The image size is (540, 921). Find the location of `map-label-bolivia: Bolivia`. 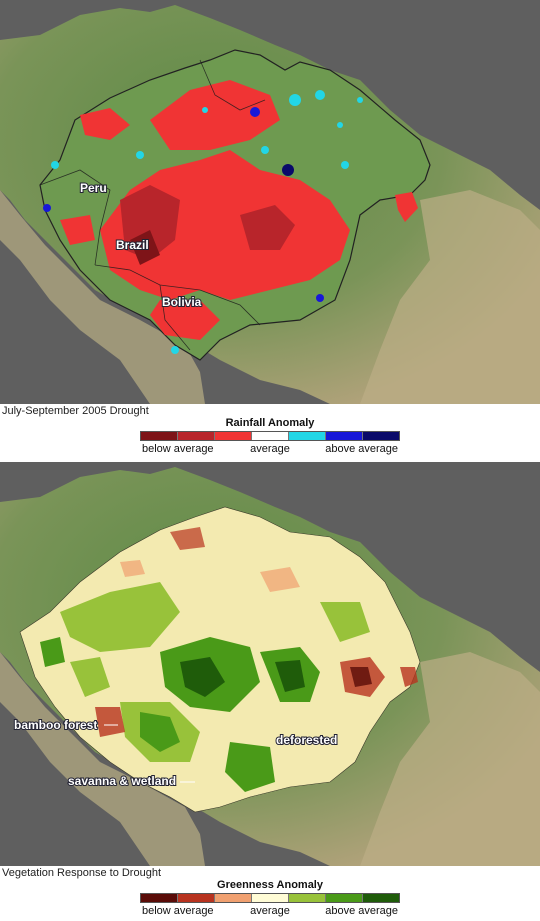

map-label-bolivia: Bolivia is located at coordinates (182, 302).